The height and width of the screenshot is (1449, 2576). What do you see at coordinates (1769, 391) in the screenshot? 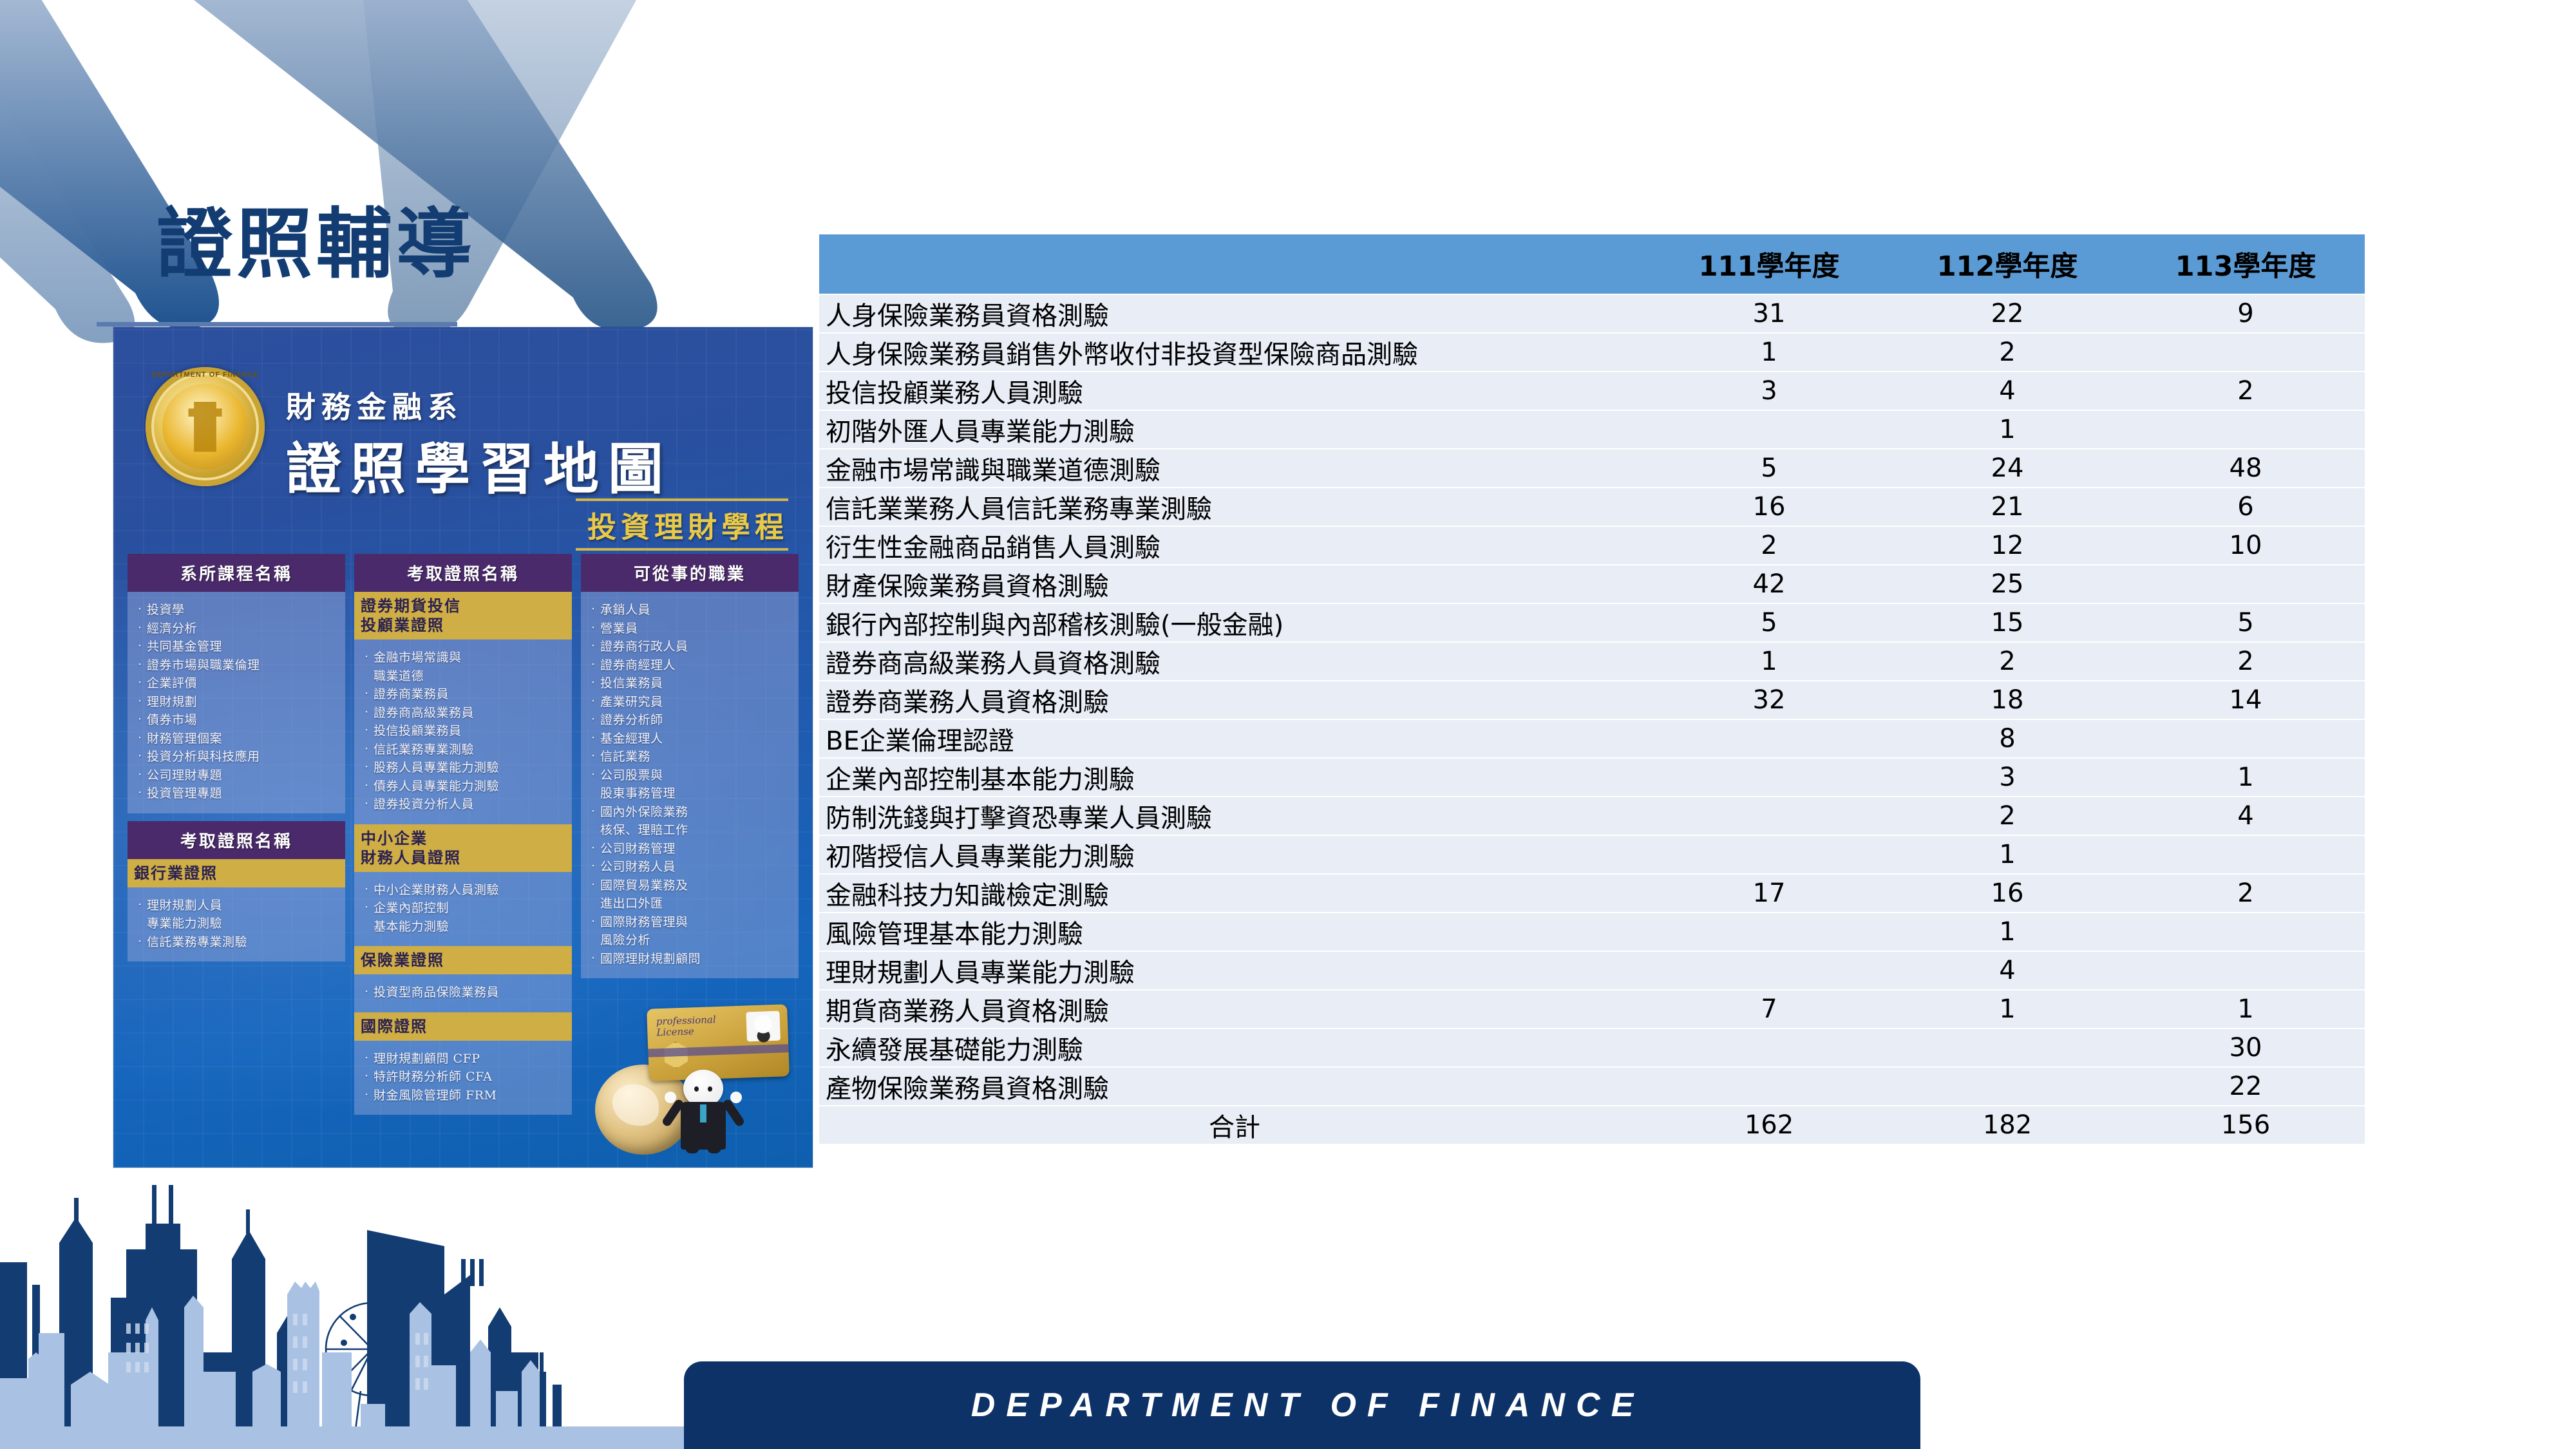
I see `cell-111: 3` at bounding box center [1769, 391].